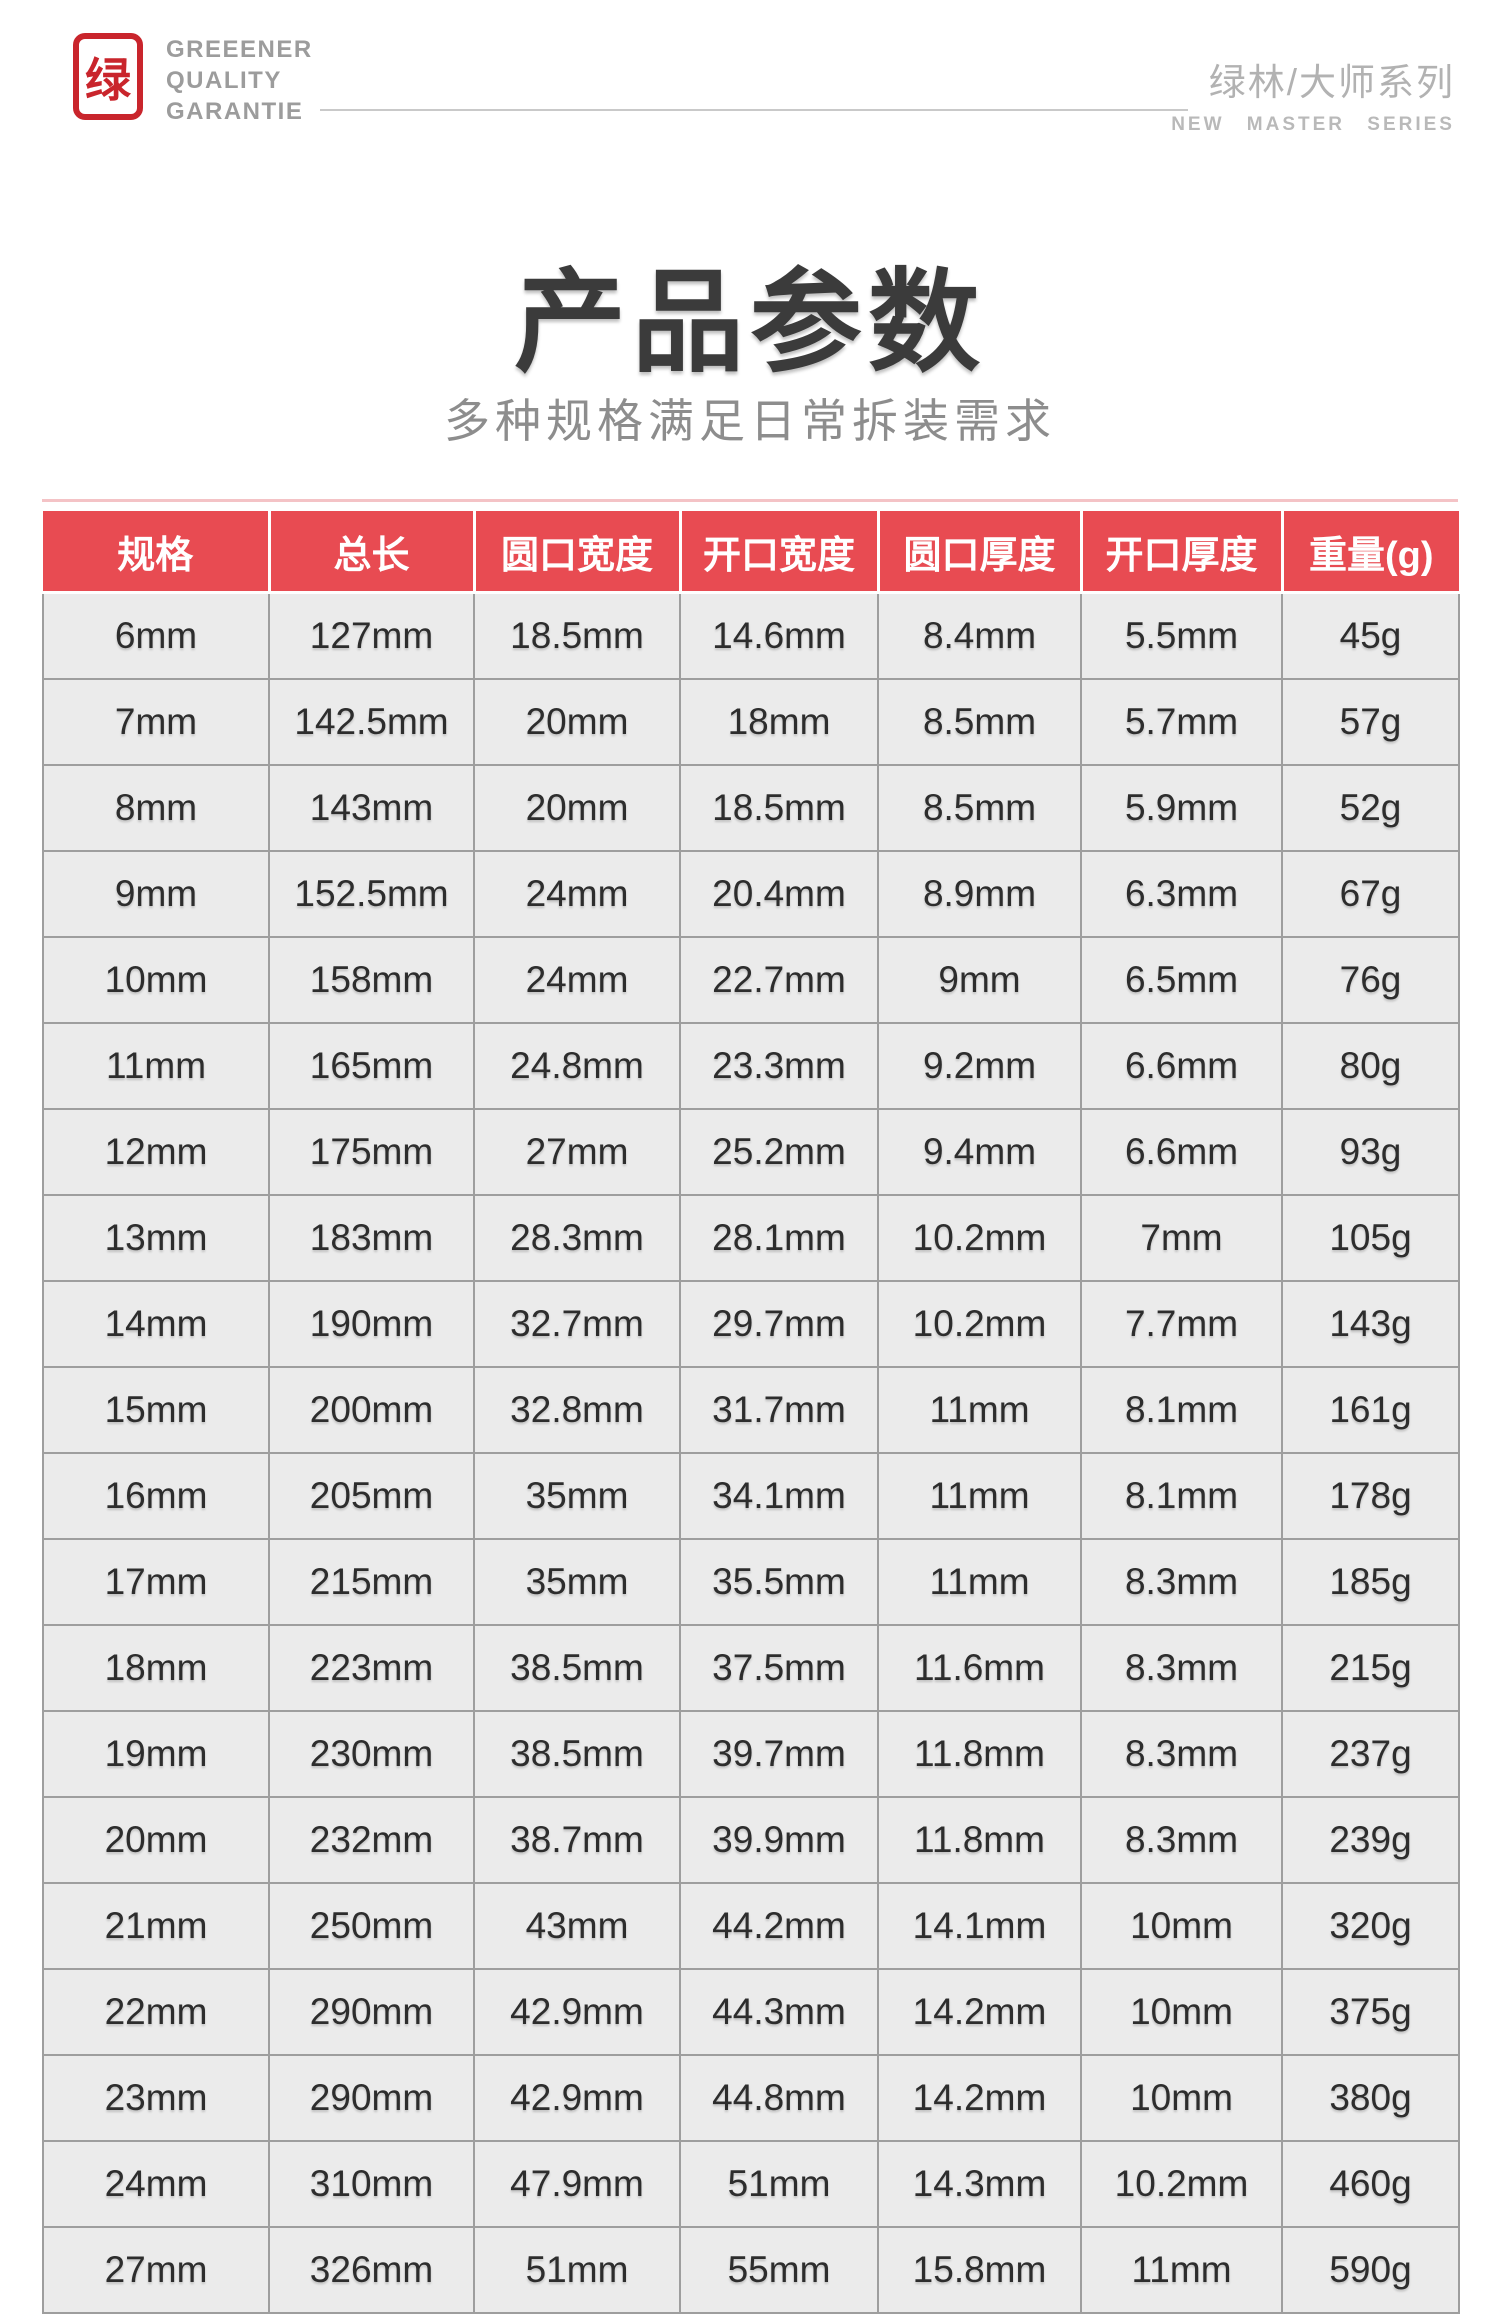  I want to click on table-cell: 25.2mm, so click(779, 1152).